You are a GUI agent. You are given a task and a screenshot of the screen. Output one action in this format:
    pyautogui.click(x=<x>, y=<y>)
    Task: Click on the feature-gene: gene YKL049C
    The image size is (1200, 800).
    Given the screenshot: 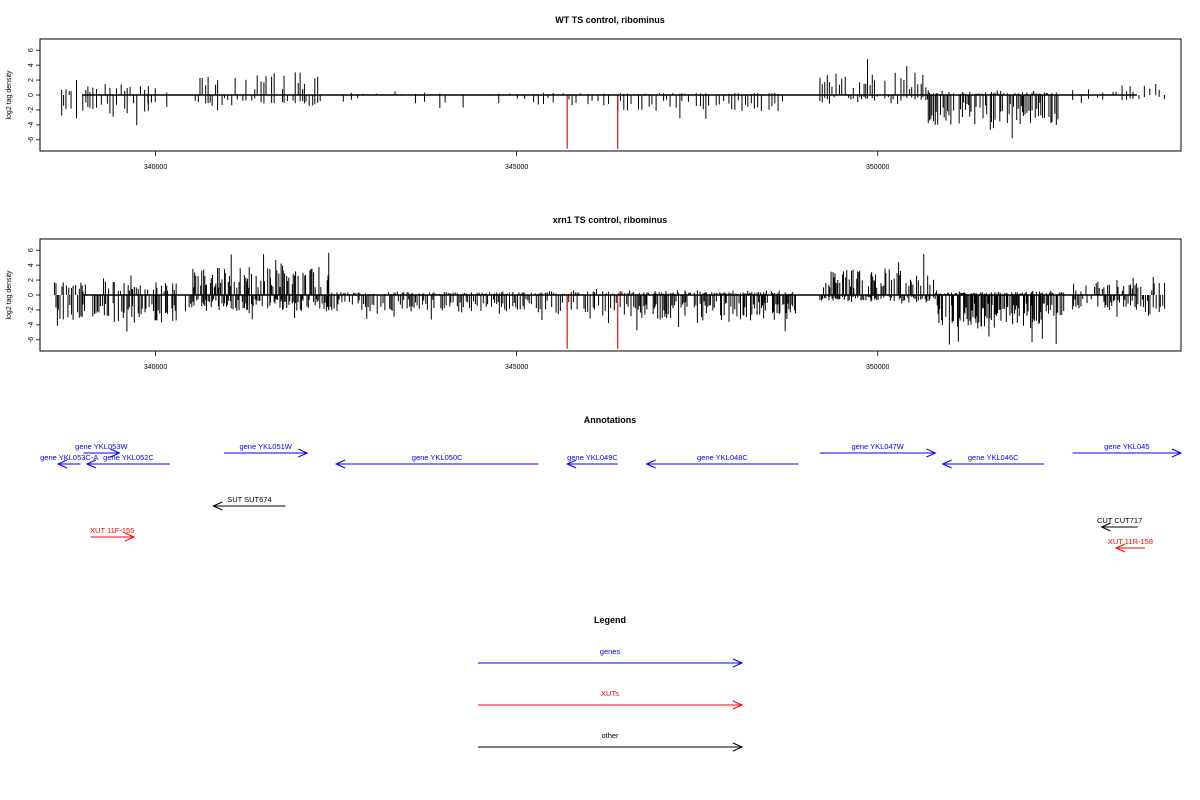 What is the action you would take?
    pyautogui.click(x=591, y=461)
    